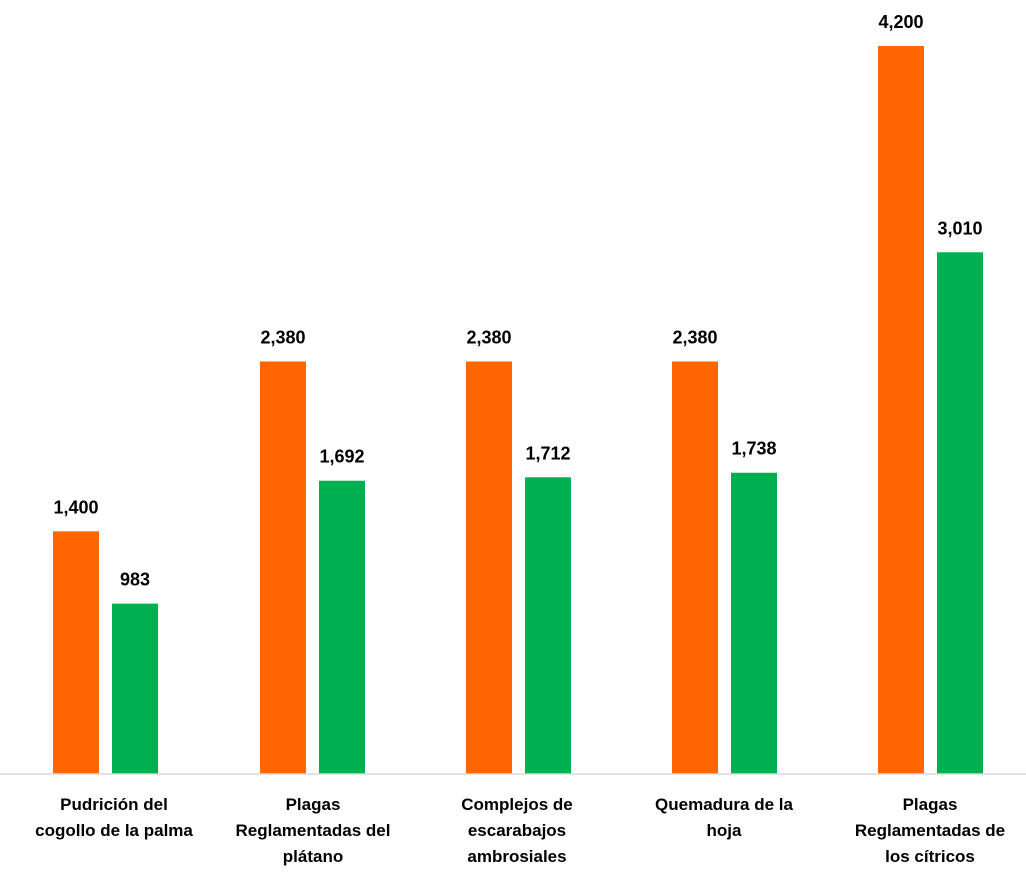 Image resolution: width=1026 pixels, height=887 pixels. What do you see at coordinates (76, 652) in the screenshot?
I see `bar-series1-cat1` at bounding box center [76, 652].